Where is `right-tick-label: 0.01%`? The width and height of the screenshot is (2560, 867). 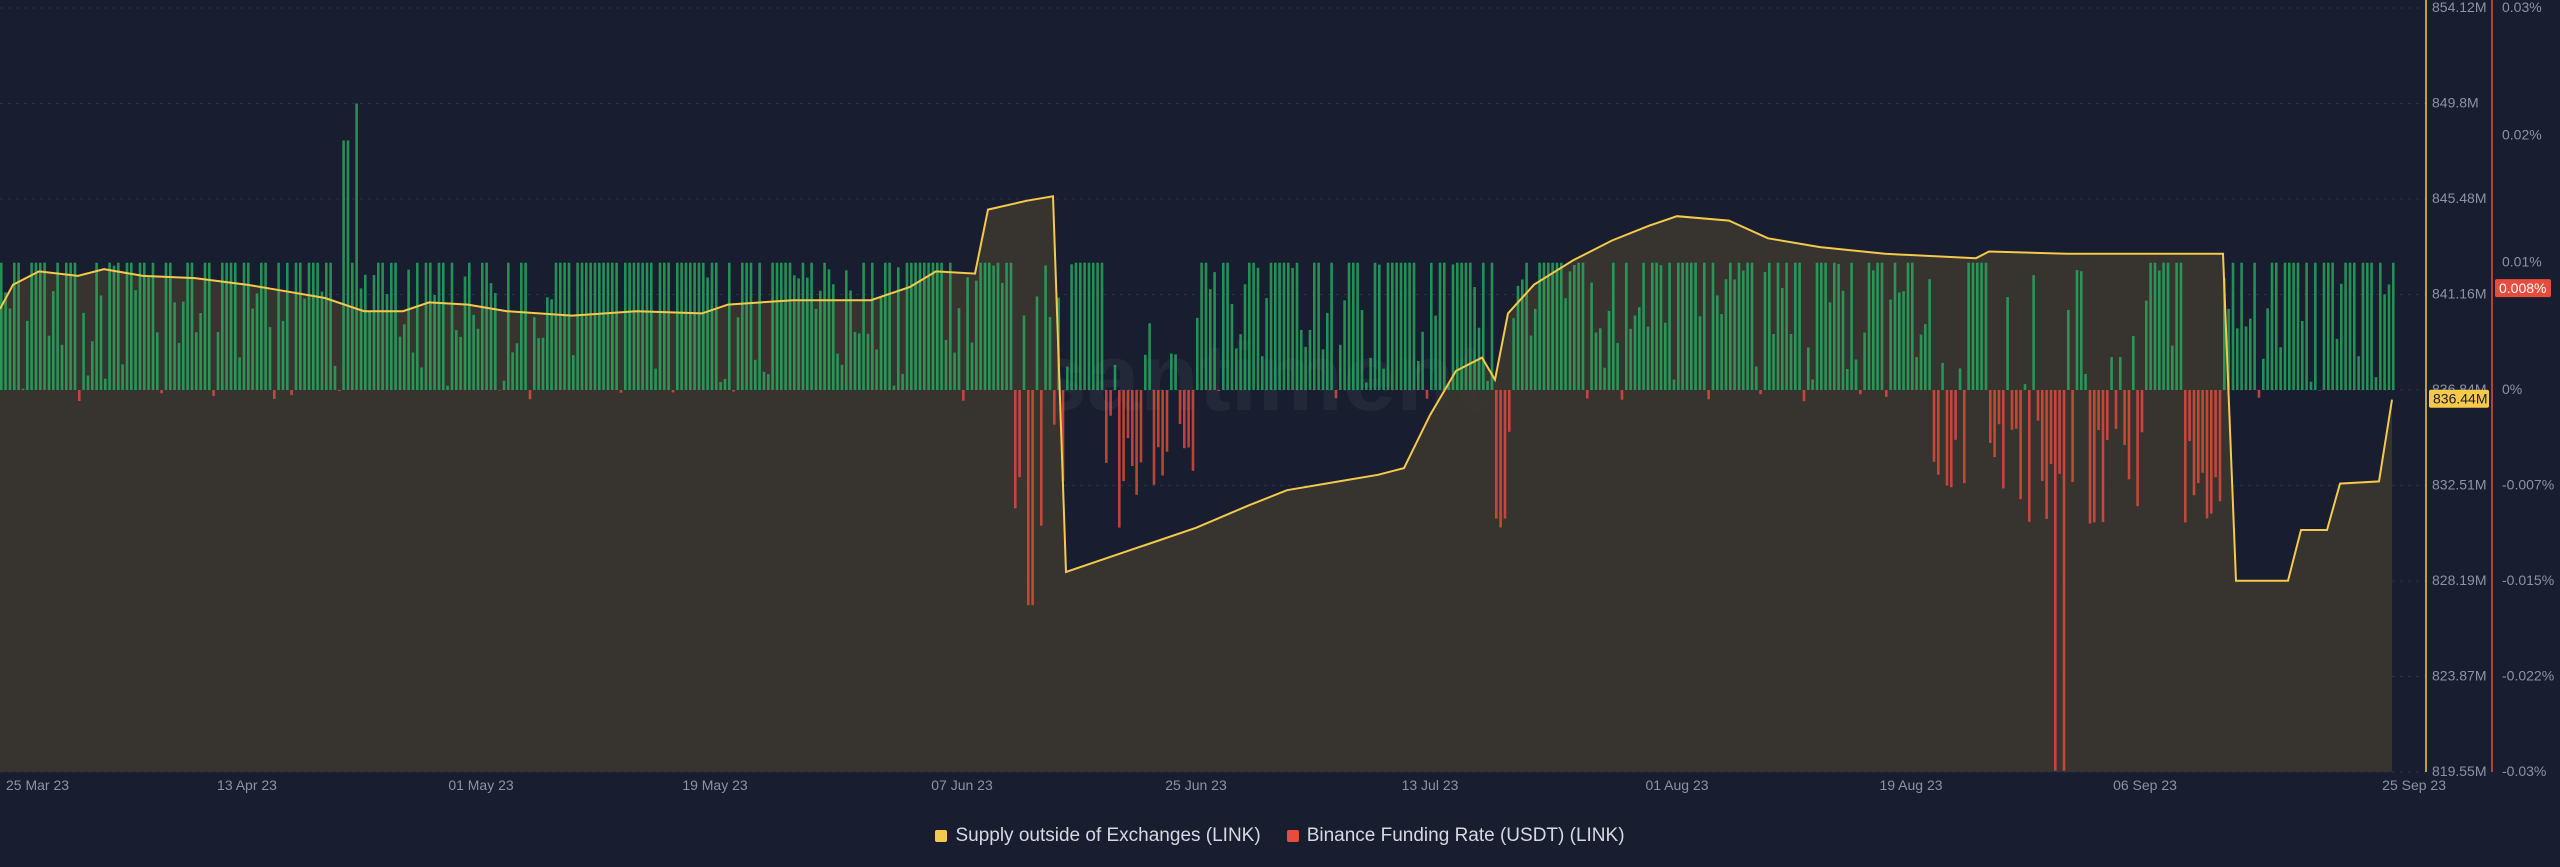
right-tick-label: 0.01% is located at coordinates (2522, 262).